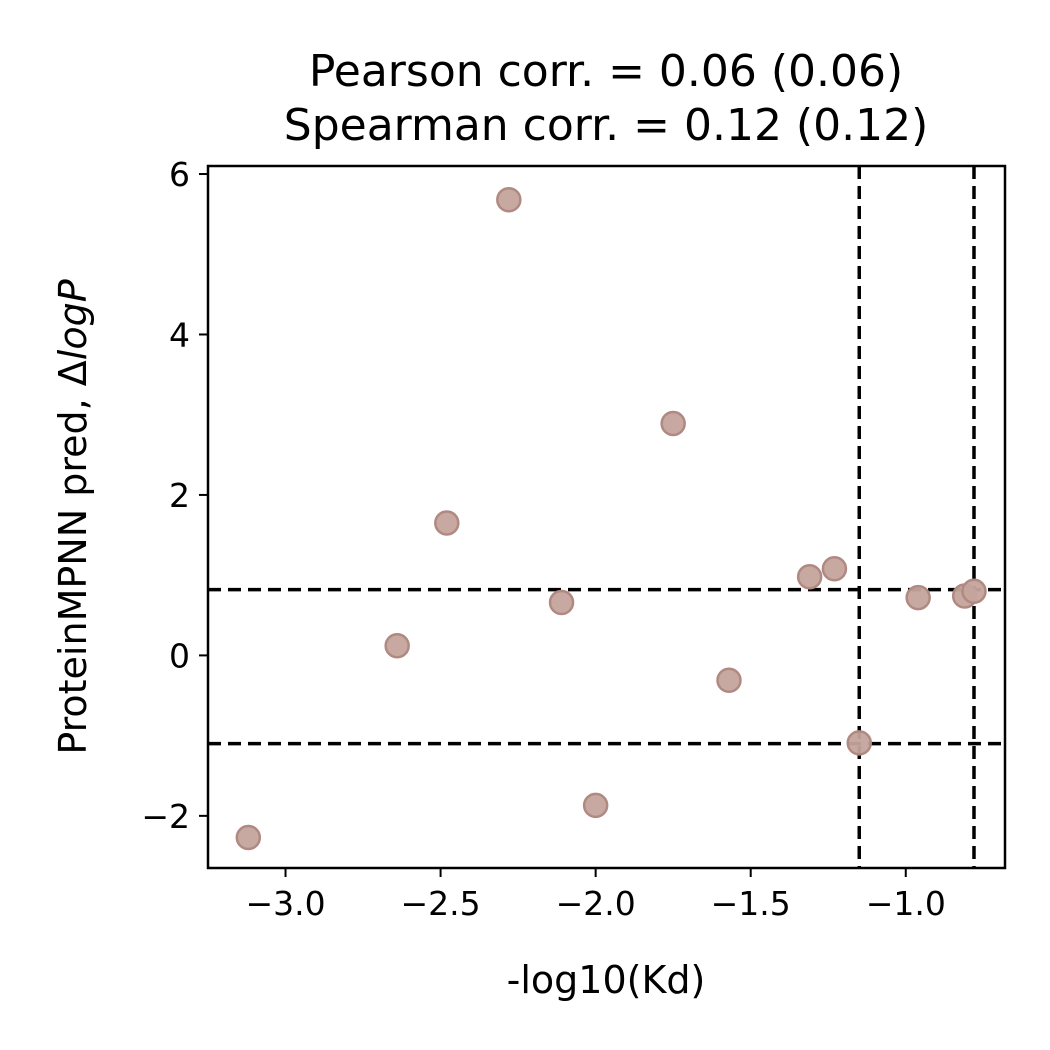 Image resolution: width=1050 pixels, height=1050 pixels. I want to click on x-tick-label-1: −2.5, so click(441, 903).